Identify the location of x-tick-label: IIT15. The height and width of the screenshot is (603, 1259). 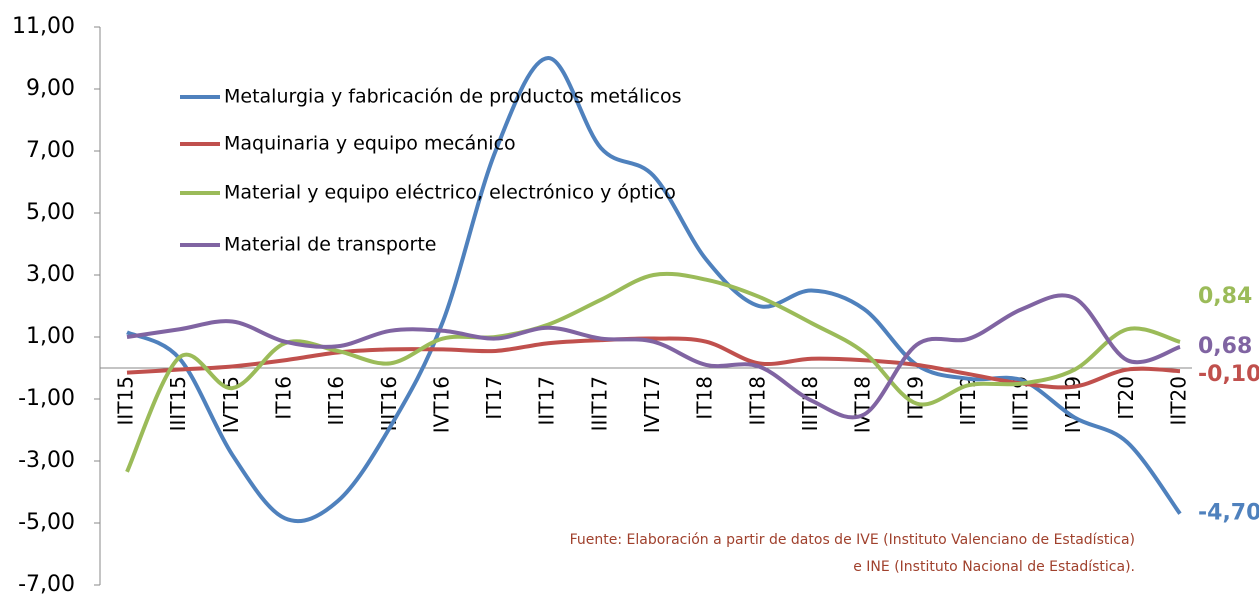
(126, 400).